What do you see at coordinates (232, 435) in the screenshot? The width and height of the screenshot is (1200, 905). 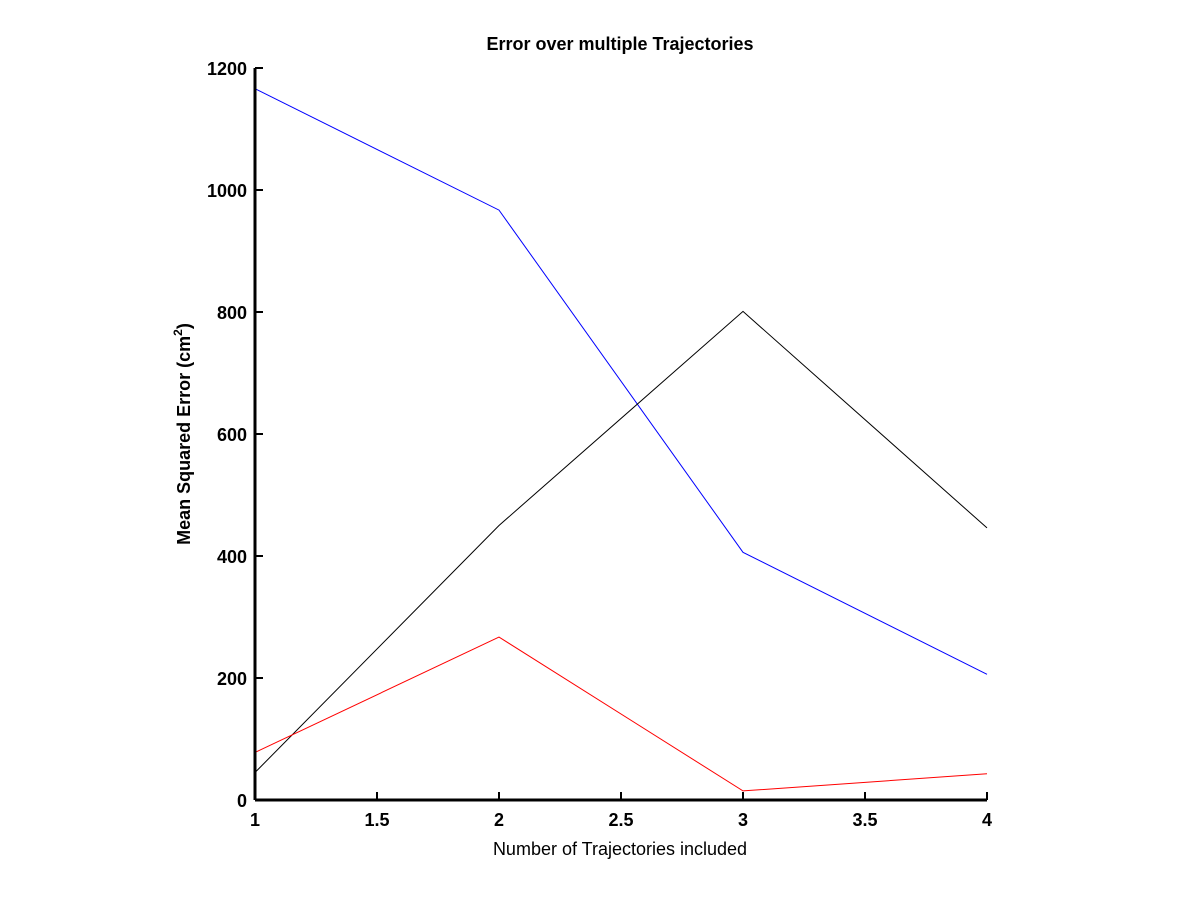 I see `y-tick-label: 600` at bounding box center [232, 435].